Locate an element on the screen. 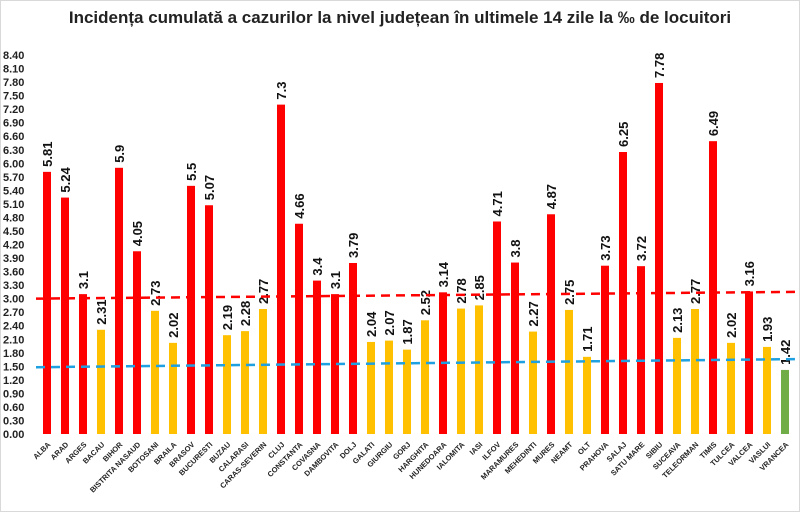 The image size is (800, 512). y-tick-label: 6.60 is located at coordinates (13, 137).